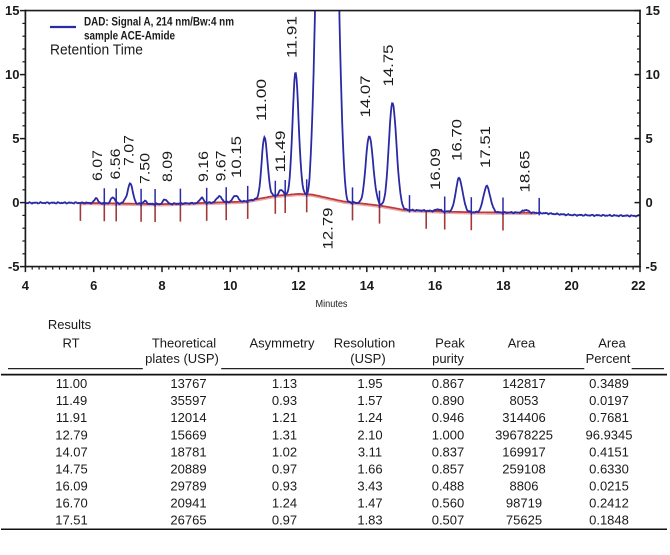 This screenshot has width=670, height=555. I want to click on svg-text: 1.13, so click(284, 383).